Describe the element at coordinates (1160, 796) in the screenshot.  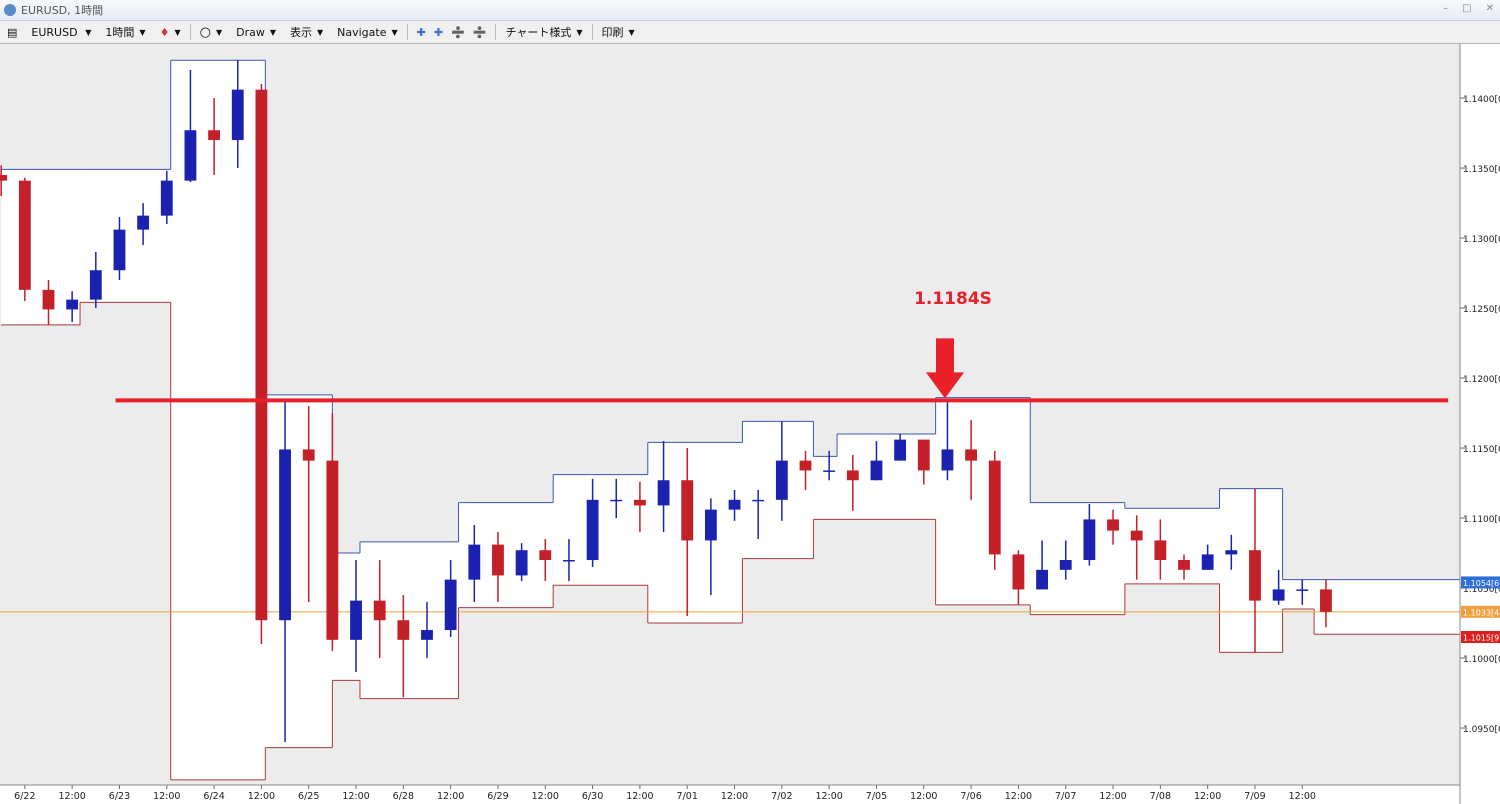
I see `x-tick-label: 7/08` at that location.